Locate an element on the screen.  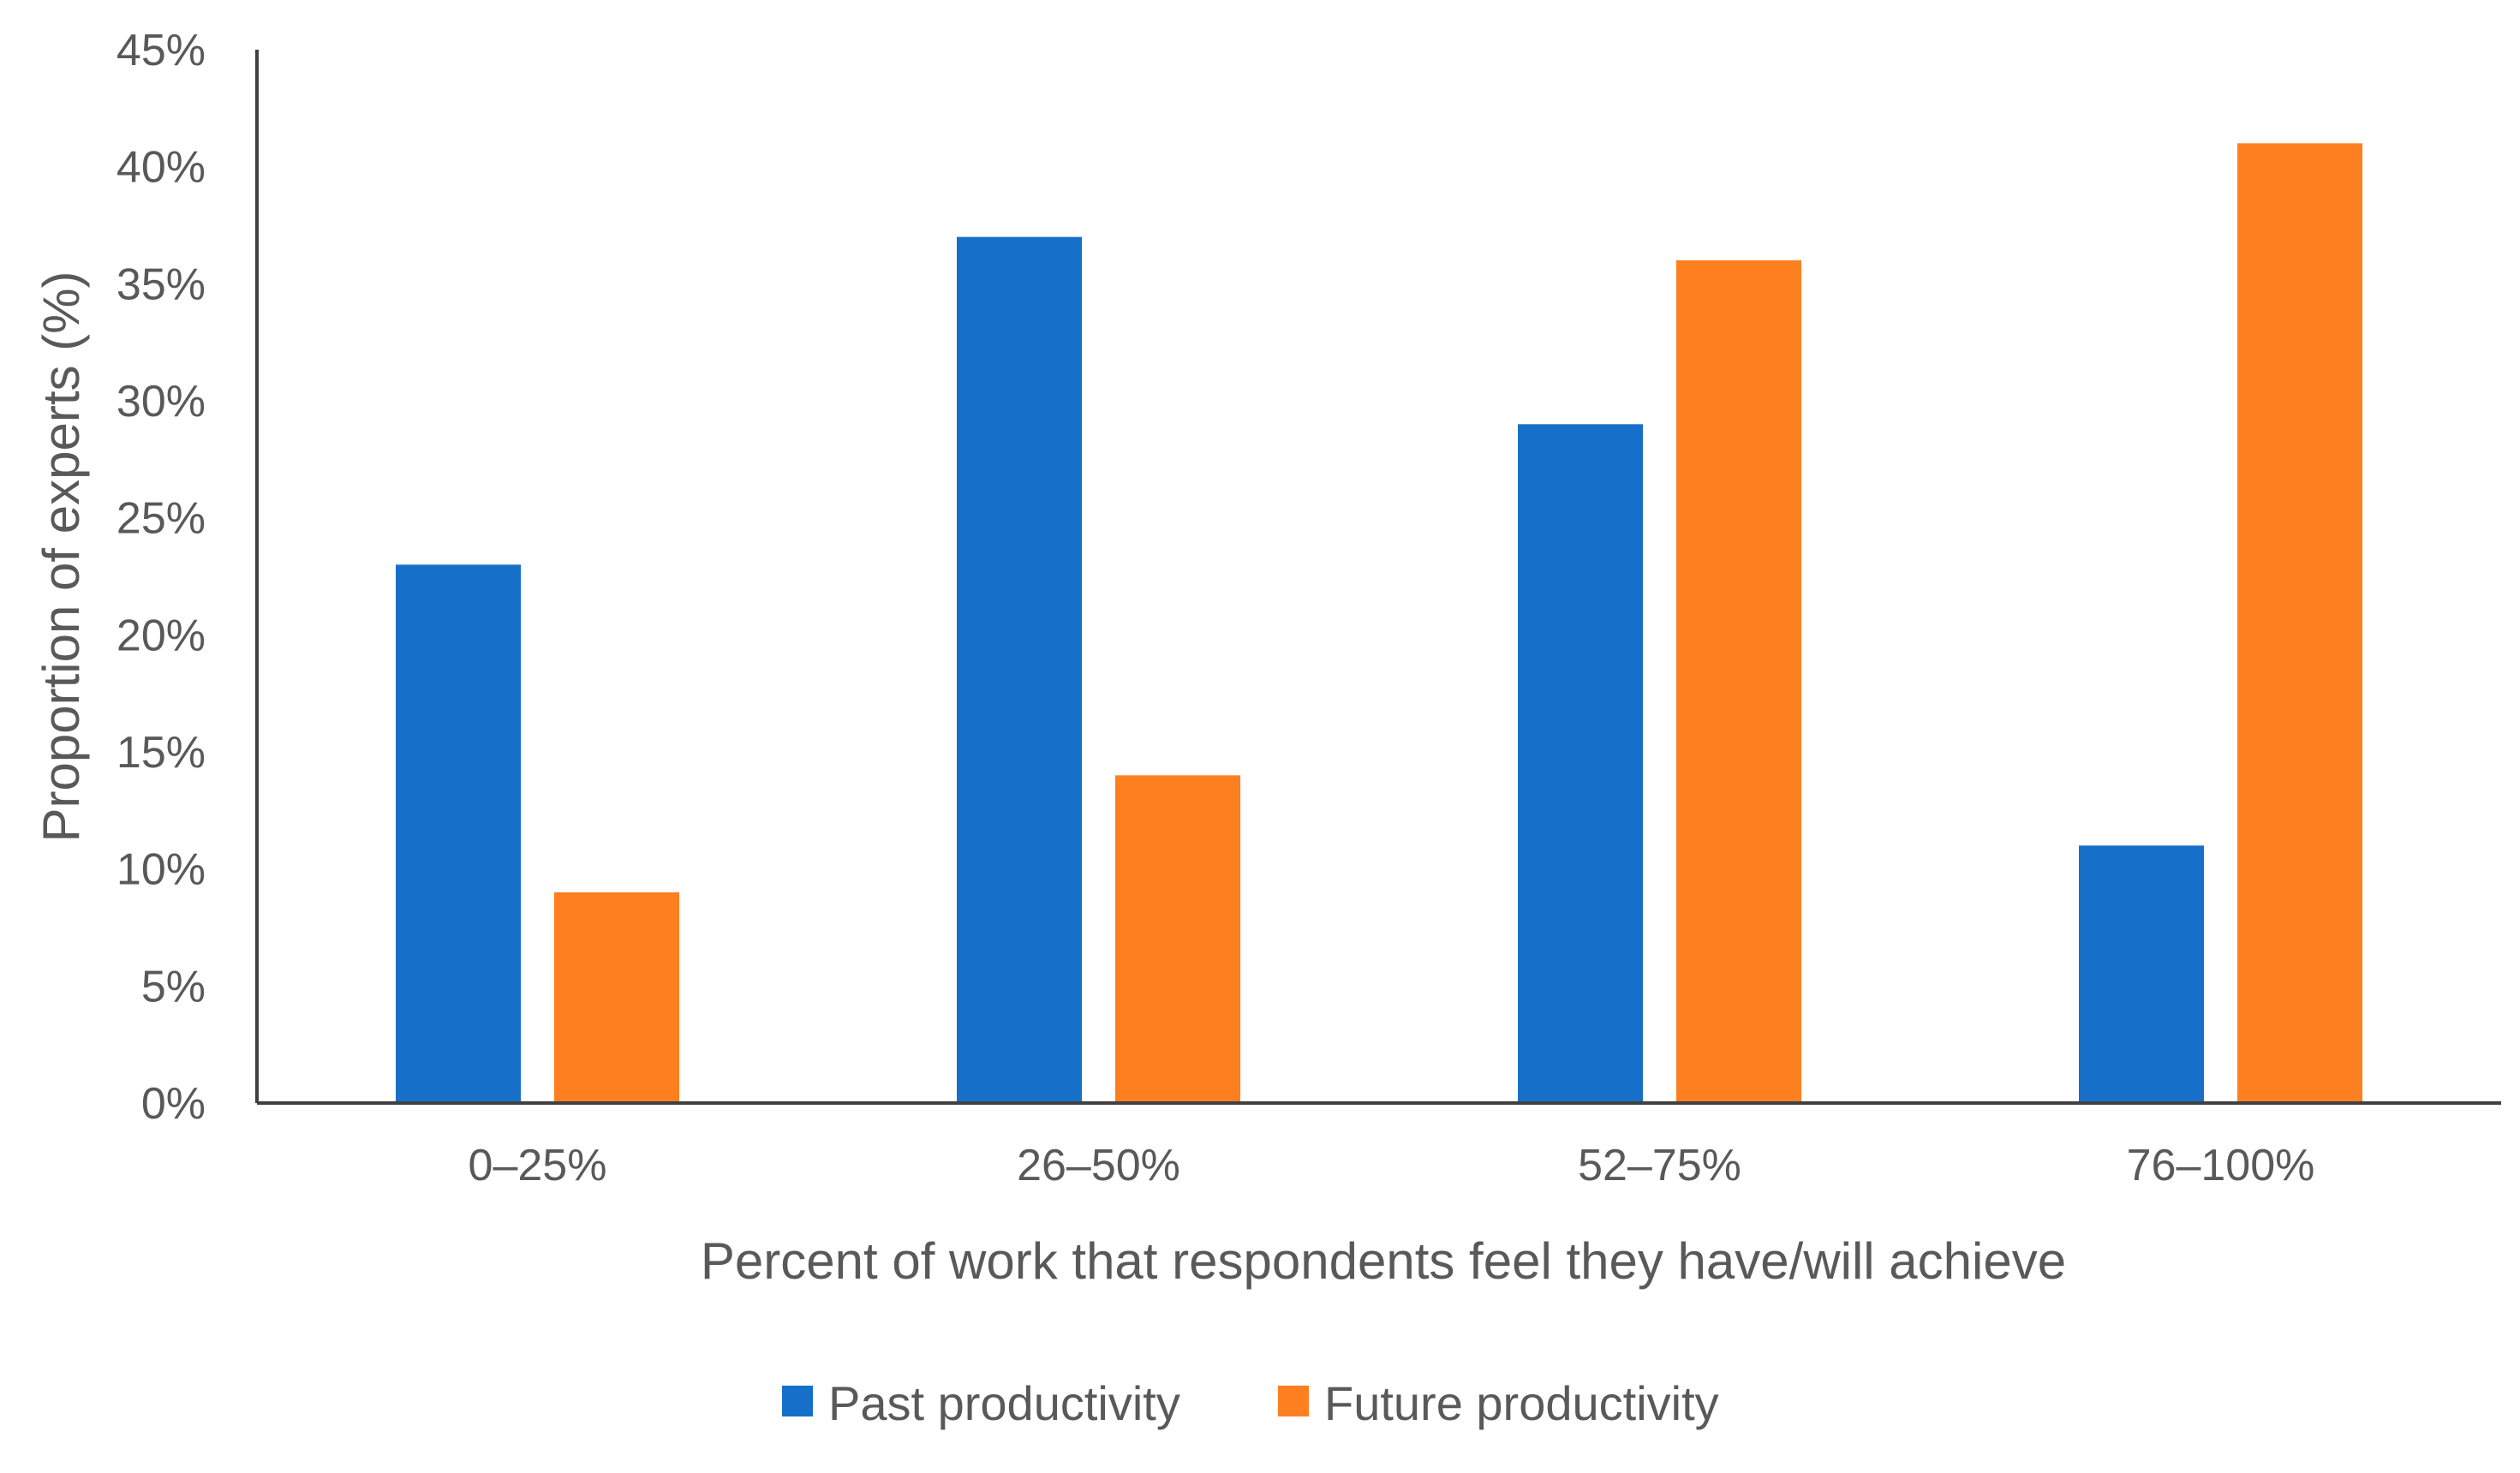
x-category-label: 76–100% is located at coordinates (2221, 1165).